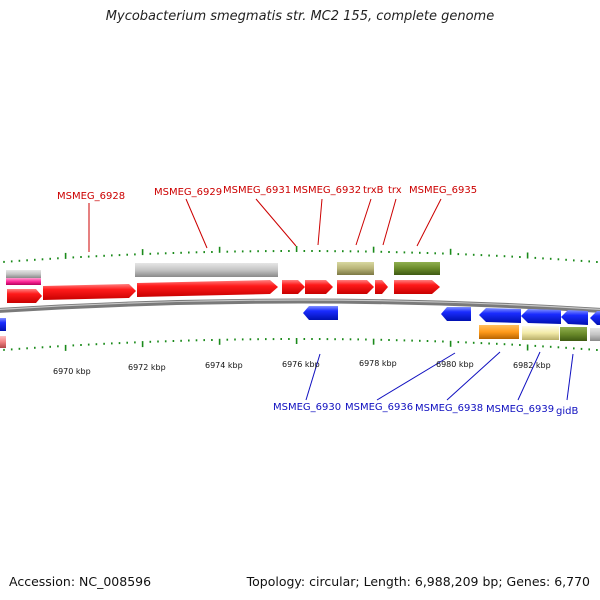  I want to click on axis-label-6976: 6976 kbp, so click(301, 364).